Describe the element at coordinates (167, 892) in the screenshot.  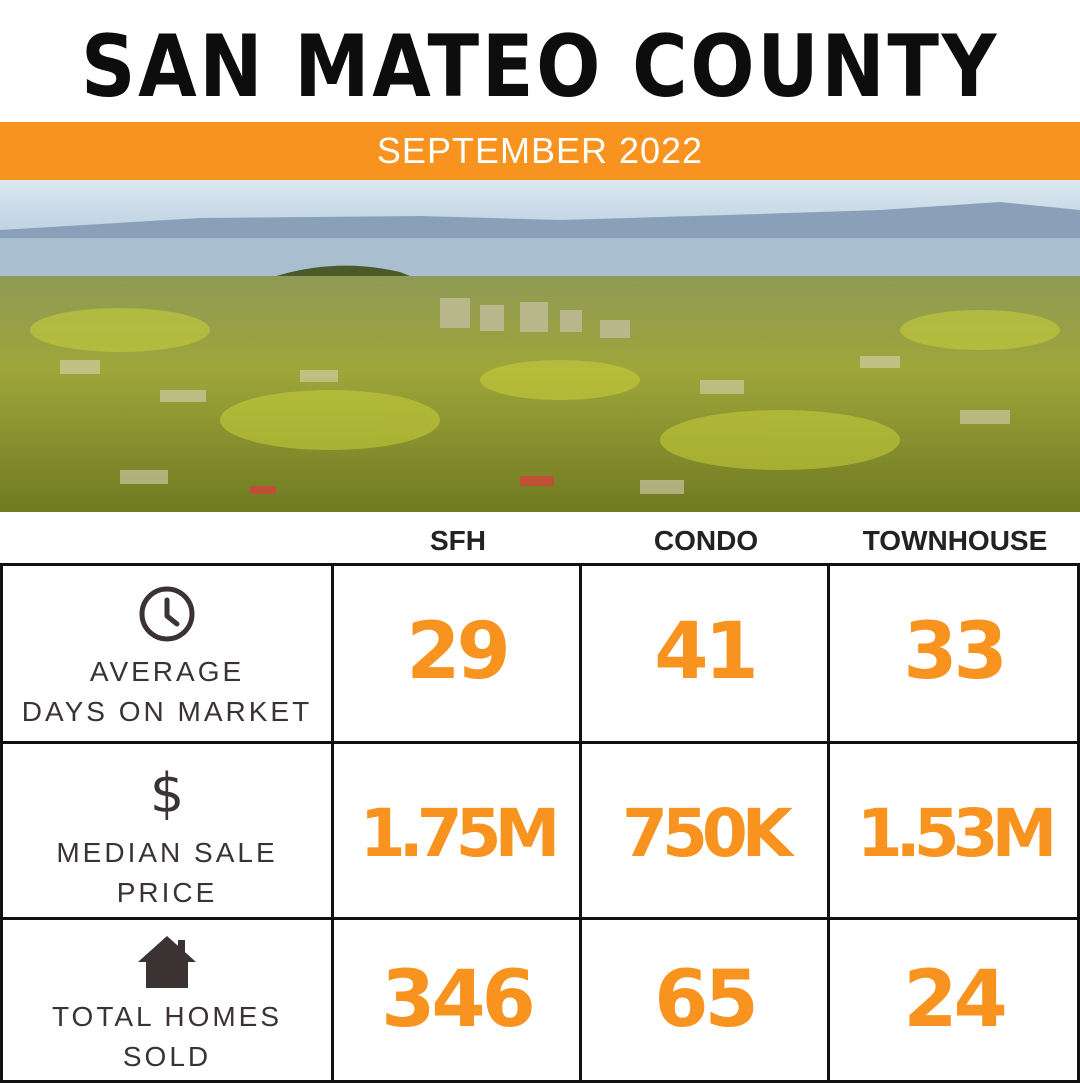
I see `metric-label-line2: PRICE` at that location.